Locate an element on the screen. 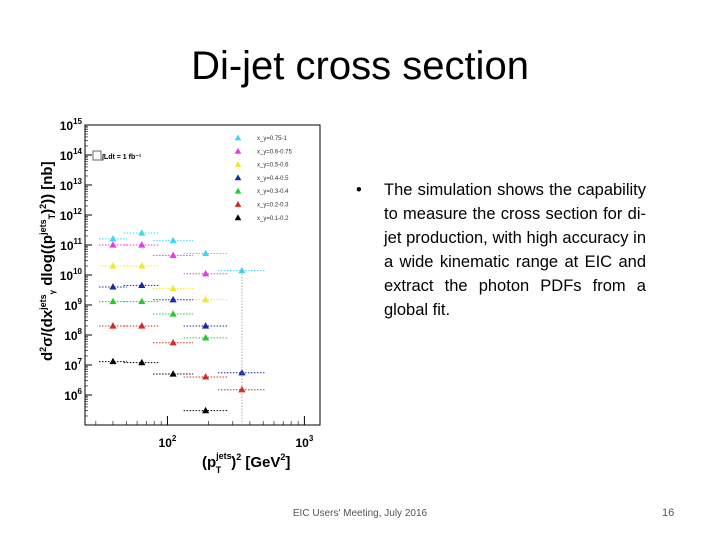 This screenshot has height=540, width=720. legend-label: x_γ=0.4-0.5 is located at coordinates (273, 179).